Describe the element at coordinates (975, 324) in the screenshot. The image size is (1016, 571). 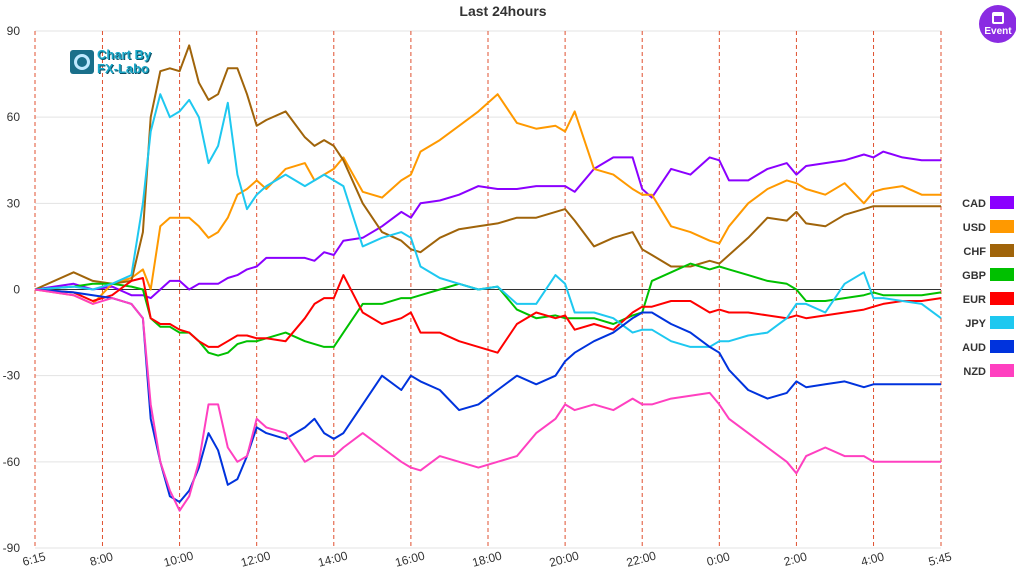
I see `legend-label-jpy: JPY` at that location.